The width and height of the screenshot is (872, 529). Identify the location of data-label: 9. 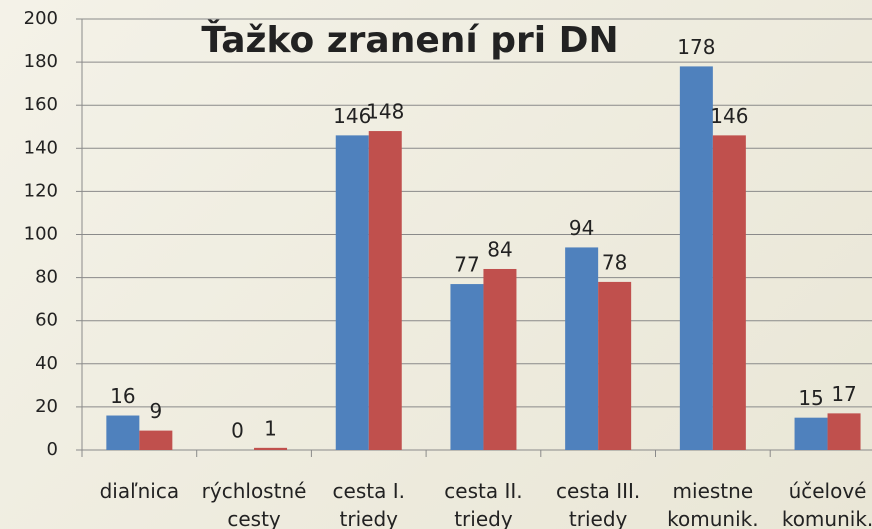
(155, 411).